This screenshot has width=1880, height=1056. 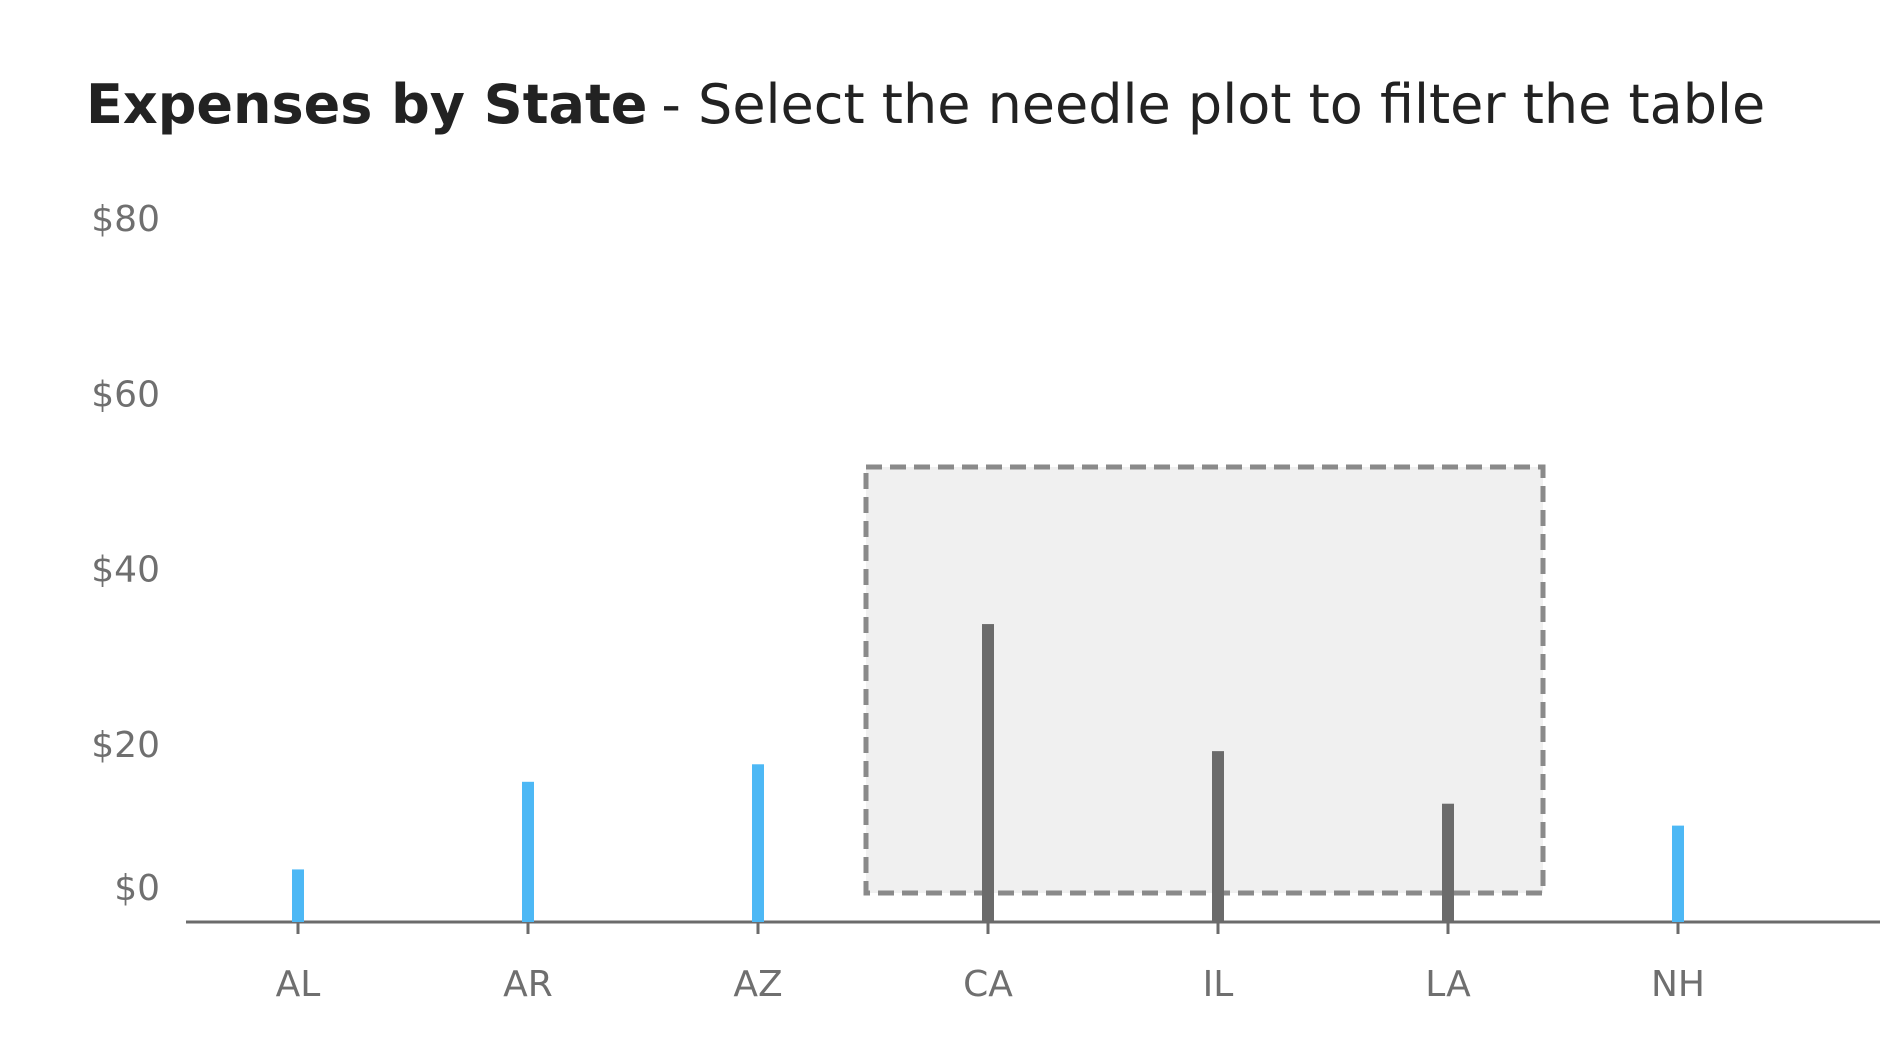 I want to click on x-tick-label: AL, so click(x=298, y=984).